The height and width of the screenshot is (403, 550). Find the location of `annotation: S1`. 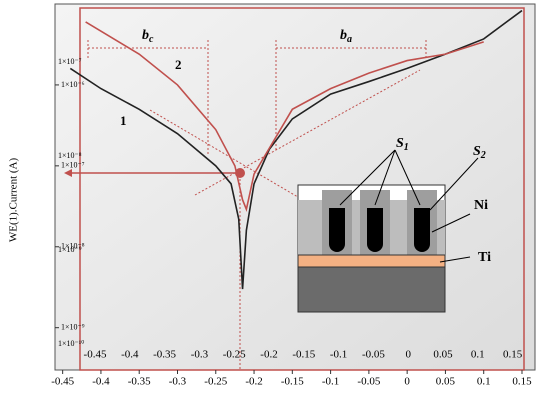

annotation: S1 is located at coordinates (402, 144).